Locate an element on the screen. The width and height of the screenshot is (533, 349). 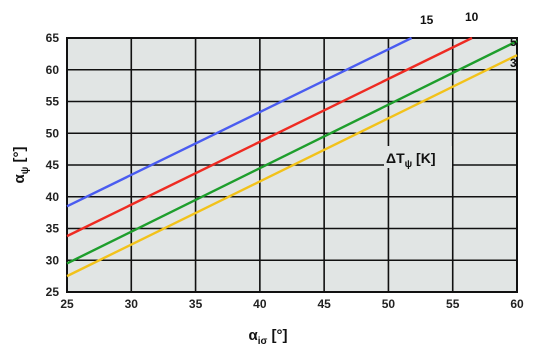
series-label-10: 10 is located at coordinates (472, 17).